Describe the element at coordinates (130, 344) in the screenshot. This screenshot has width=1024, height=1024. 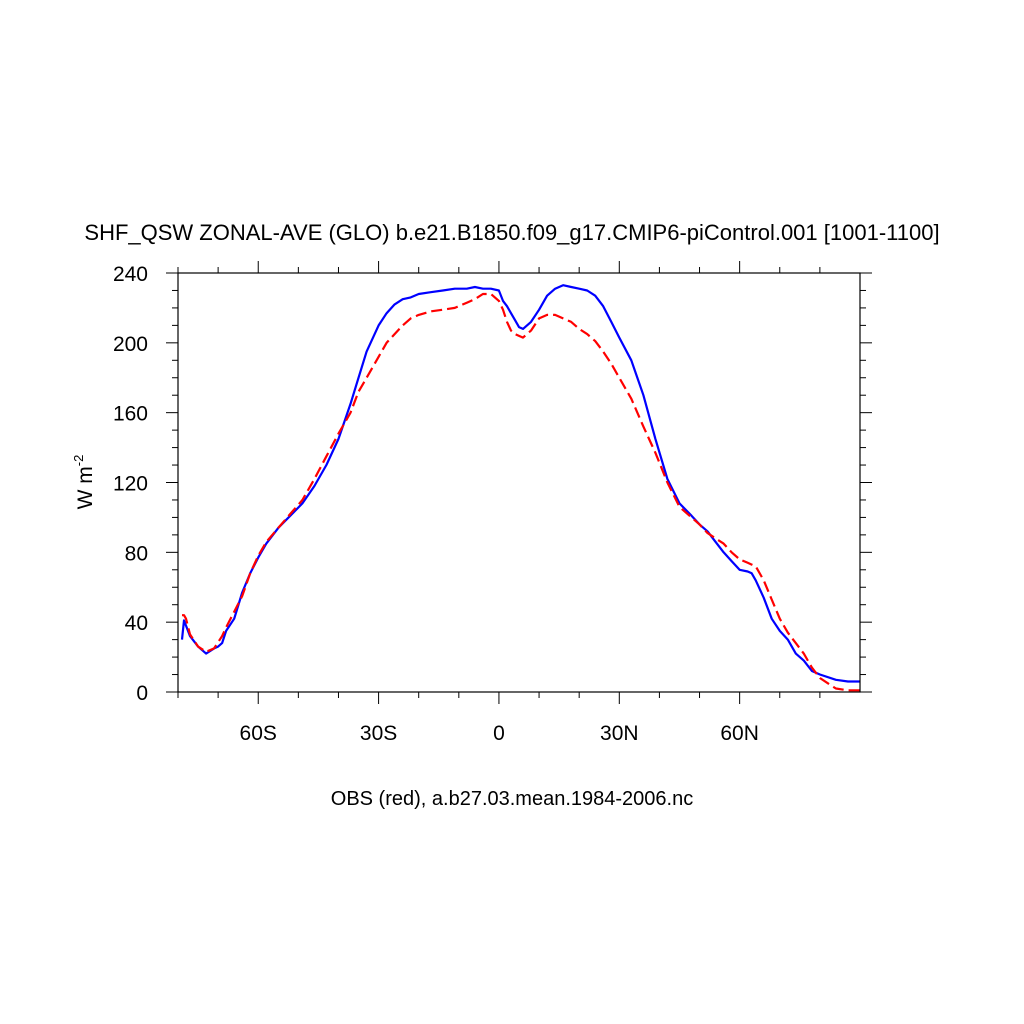
I see `y-tick-label: 200` at that location.